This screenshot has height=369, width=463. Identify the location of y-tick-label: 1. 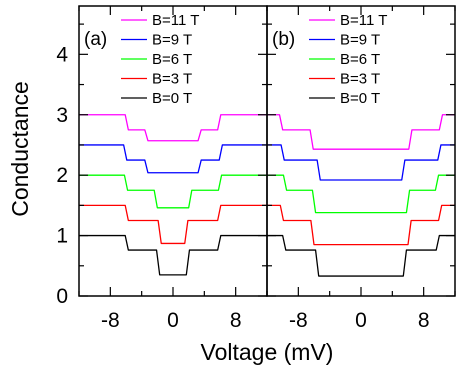
(62, 236).